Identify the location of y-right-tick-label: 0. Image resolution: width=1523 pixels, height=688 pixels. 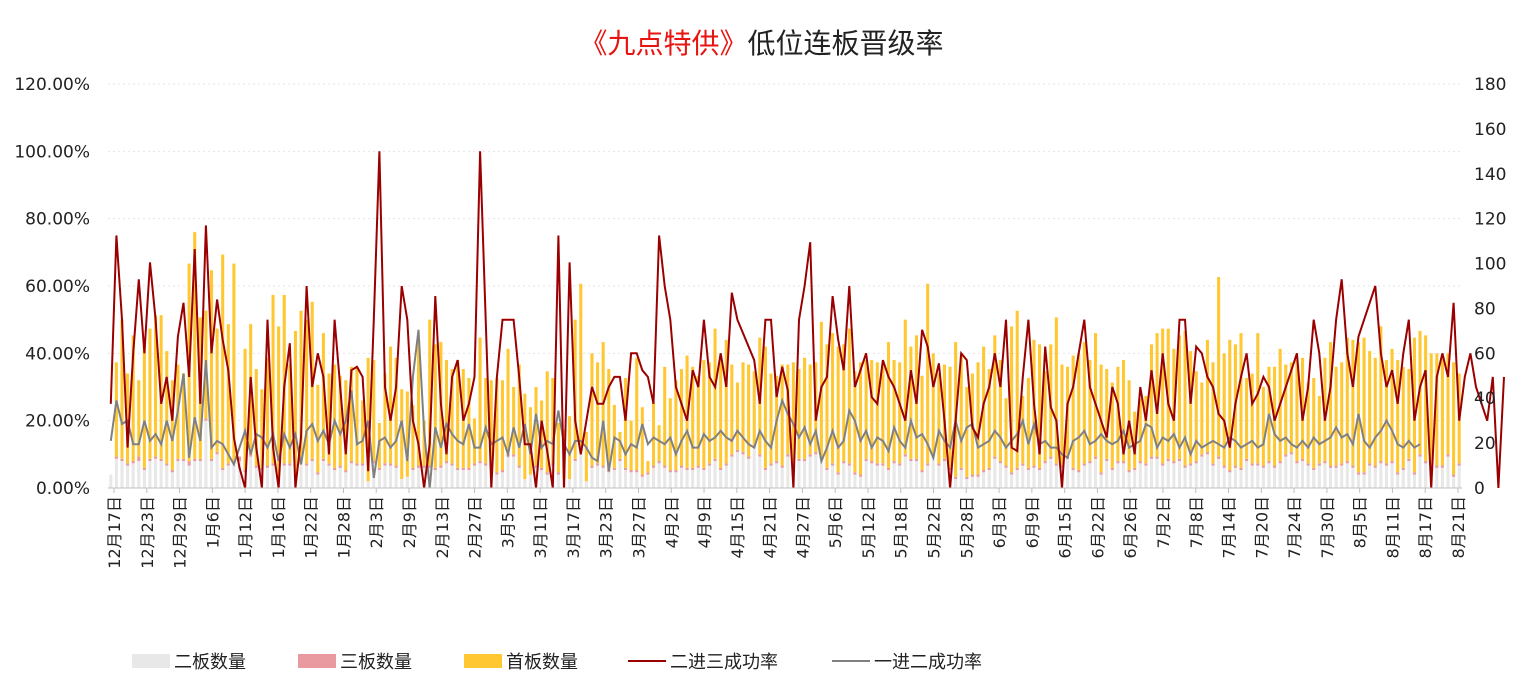
(1479, 489).